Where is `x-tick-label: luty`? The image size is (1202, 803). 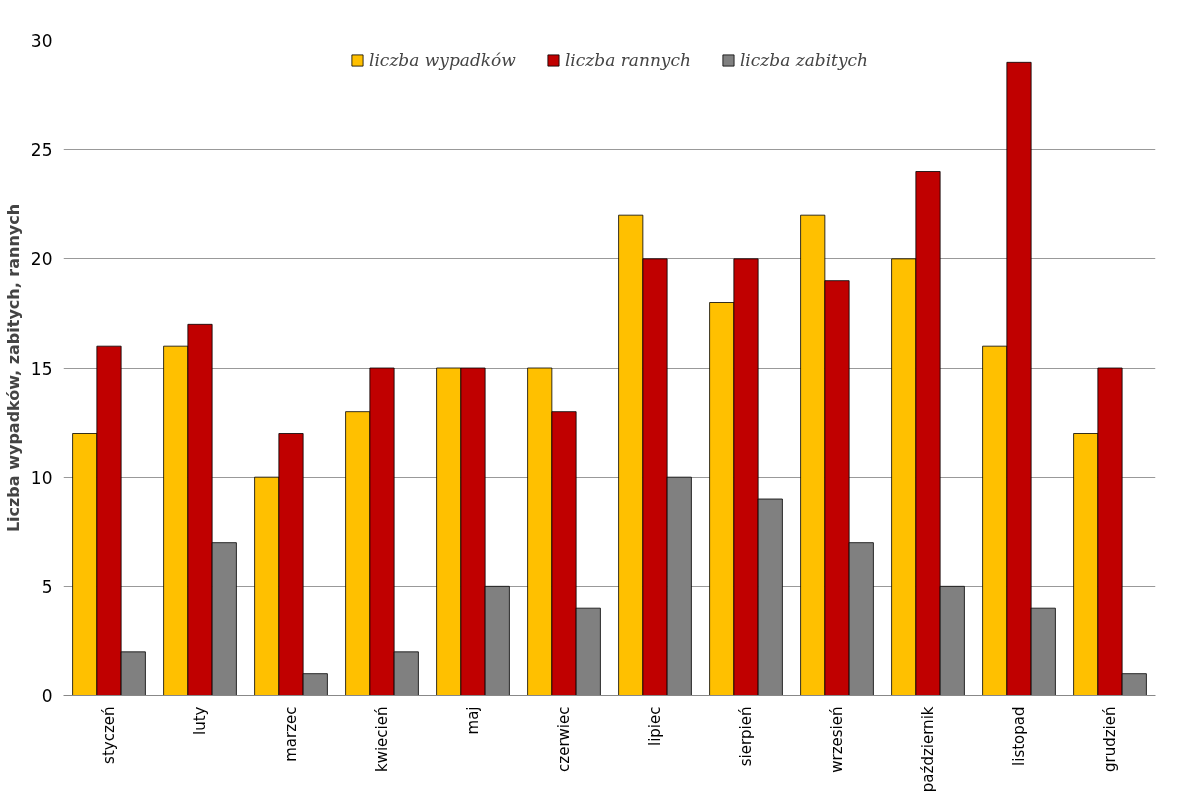 x-tick-label: luty is located at coordinates (200, 720).